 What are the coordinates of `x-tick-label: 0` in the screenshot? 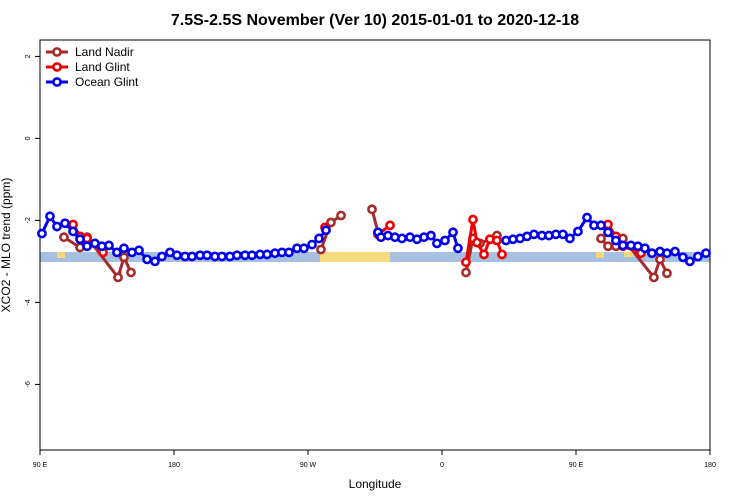 It's located at (442, 465).